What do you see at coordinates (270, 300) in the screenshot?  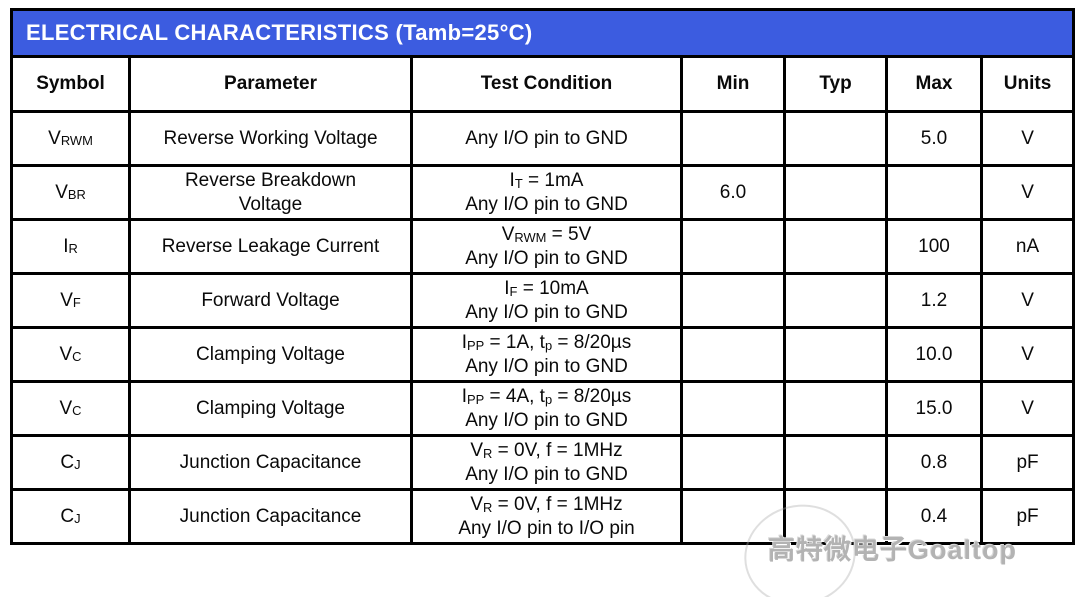 I see `parameter-cell: Forward Voltage` at bounding box center [270, 300].